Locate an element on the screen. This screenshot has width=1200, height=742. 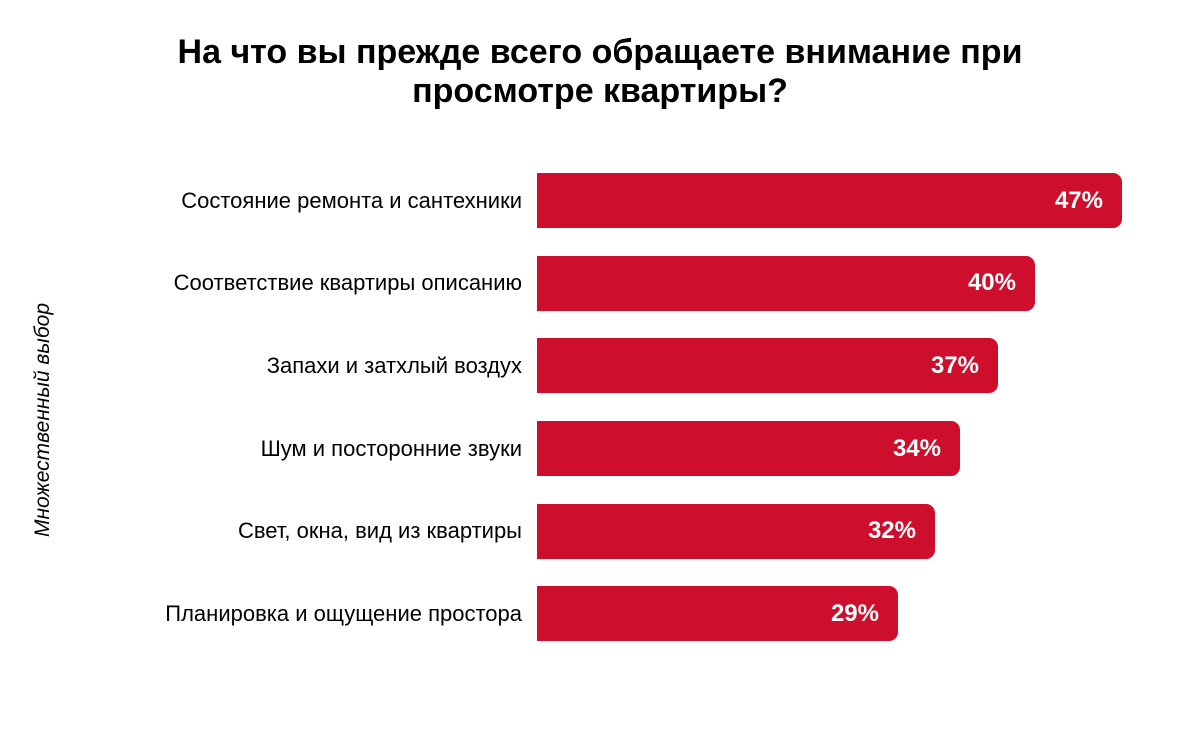
bar: 32% is located at coordinates (736, 531).